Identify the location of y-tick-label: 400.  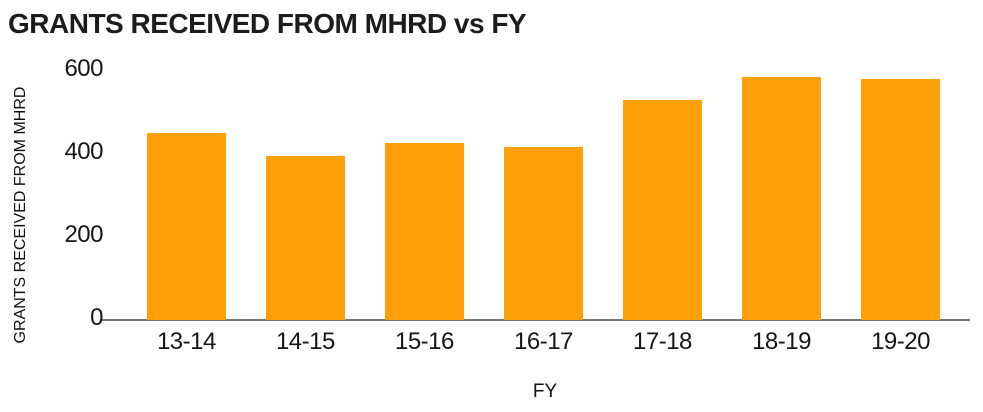
(83, 151).